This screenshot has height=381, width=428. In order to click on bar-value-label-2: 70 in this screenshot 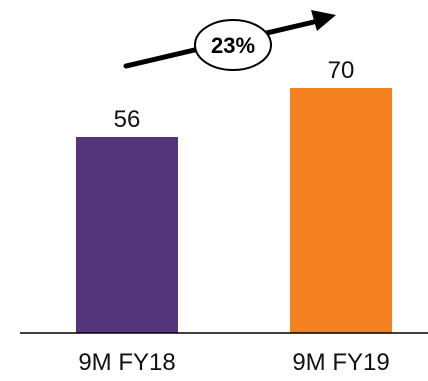, I will do `click(341, 70)`.